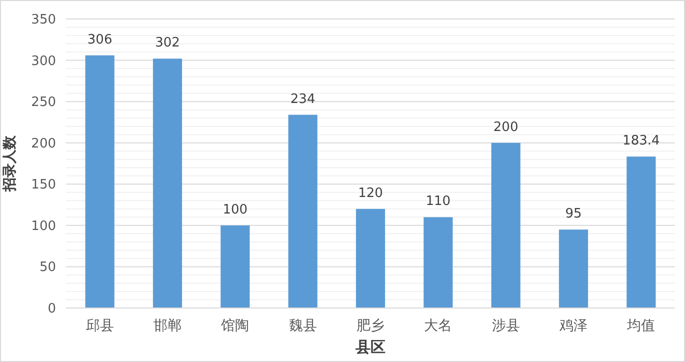 The width and height of the screenshot is (685, 362). What do you see at coordinates (370, 193) in the screenshot?
I see `data-label: 120` at bounding box center [370, 193].